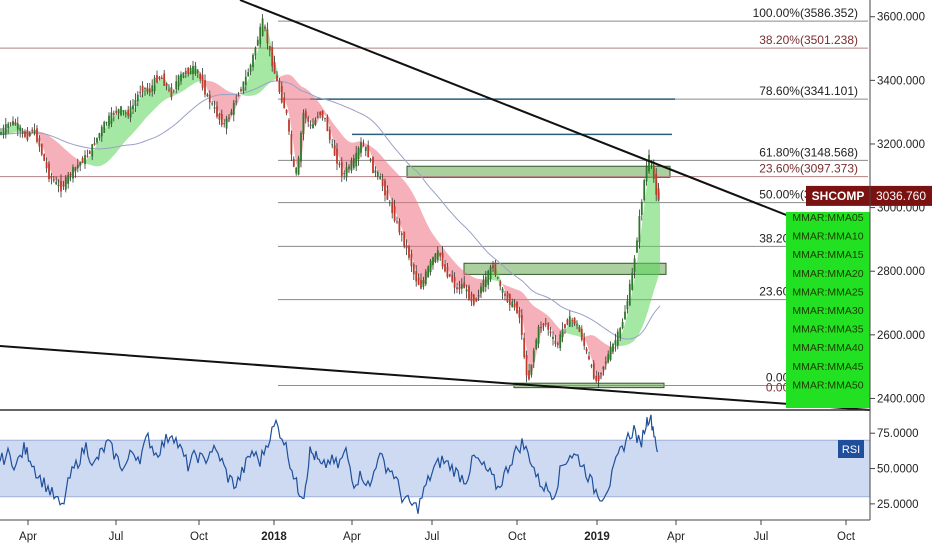  What do you see at coordinates (827, 274) in the screenshot?
I see `indicator-label-3: MMAR:MMA20` at bounding box center [827, 274].